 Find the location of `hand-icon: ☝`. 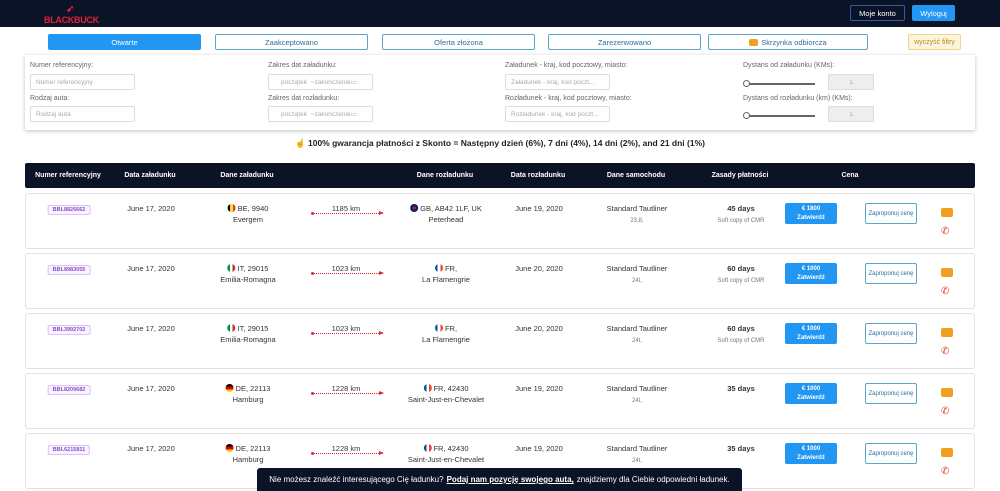

hand-icon: ☝ is located at coordinates (300, 143).